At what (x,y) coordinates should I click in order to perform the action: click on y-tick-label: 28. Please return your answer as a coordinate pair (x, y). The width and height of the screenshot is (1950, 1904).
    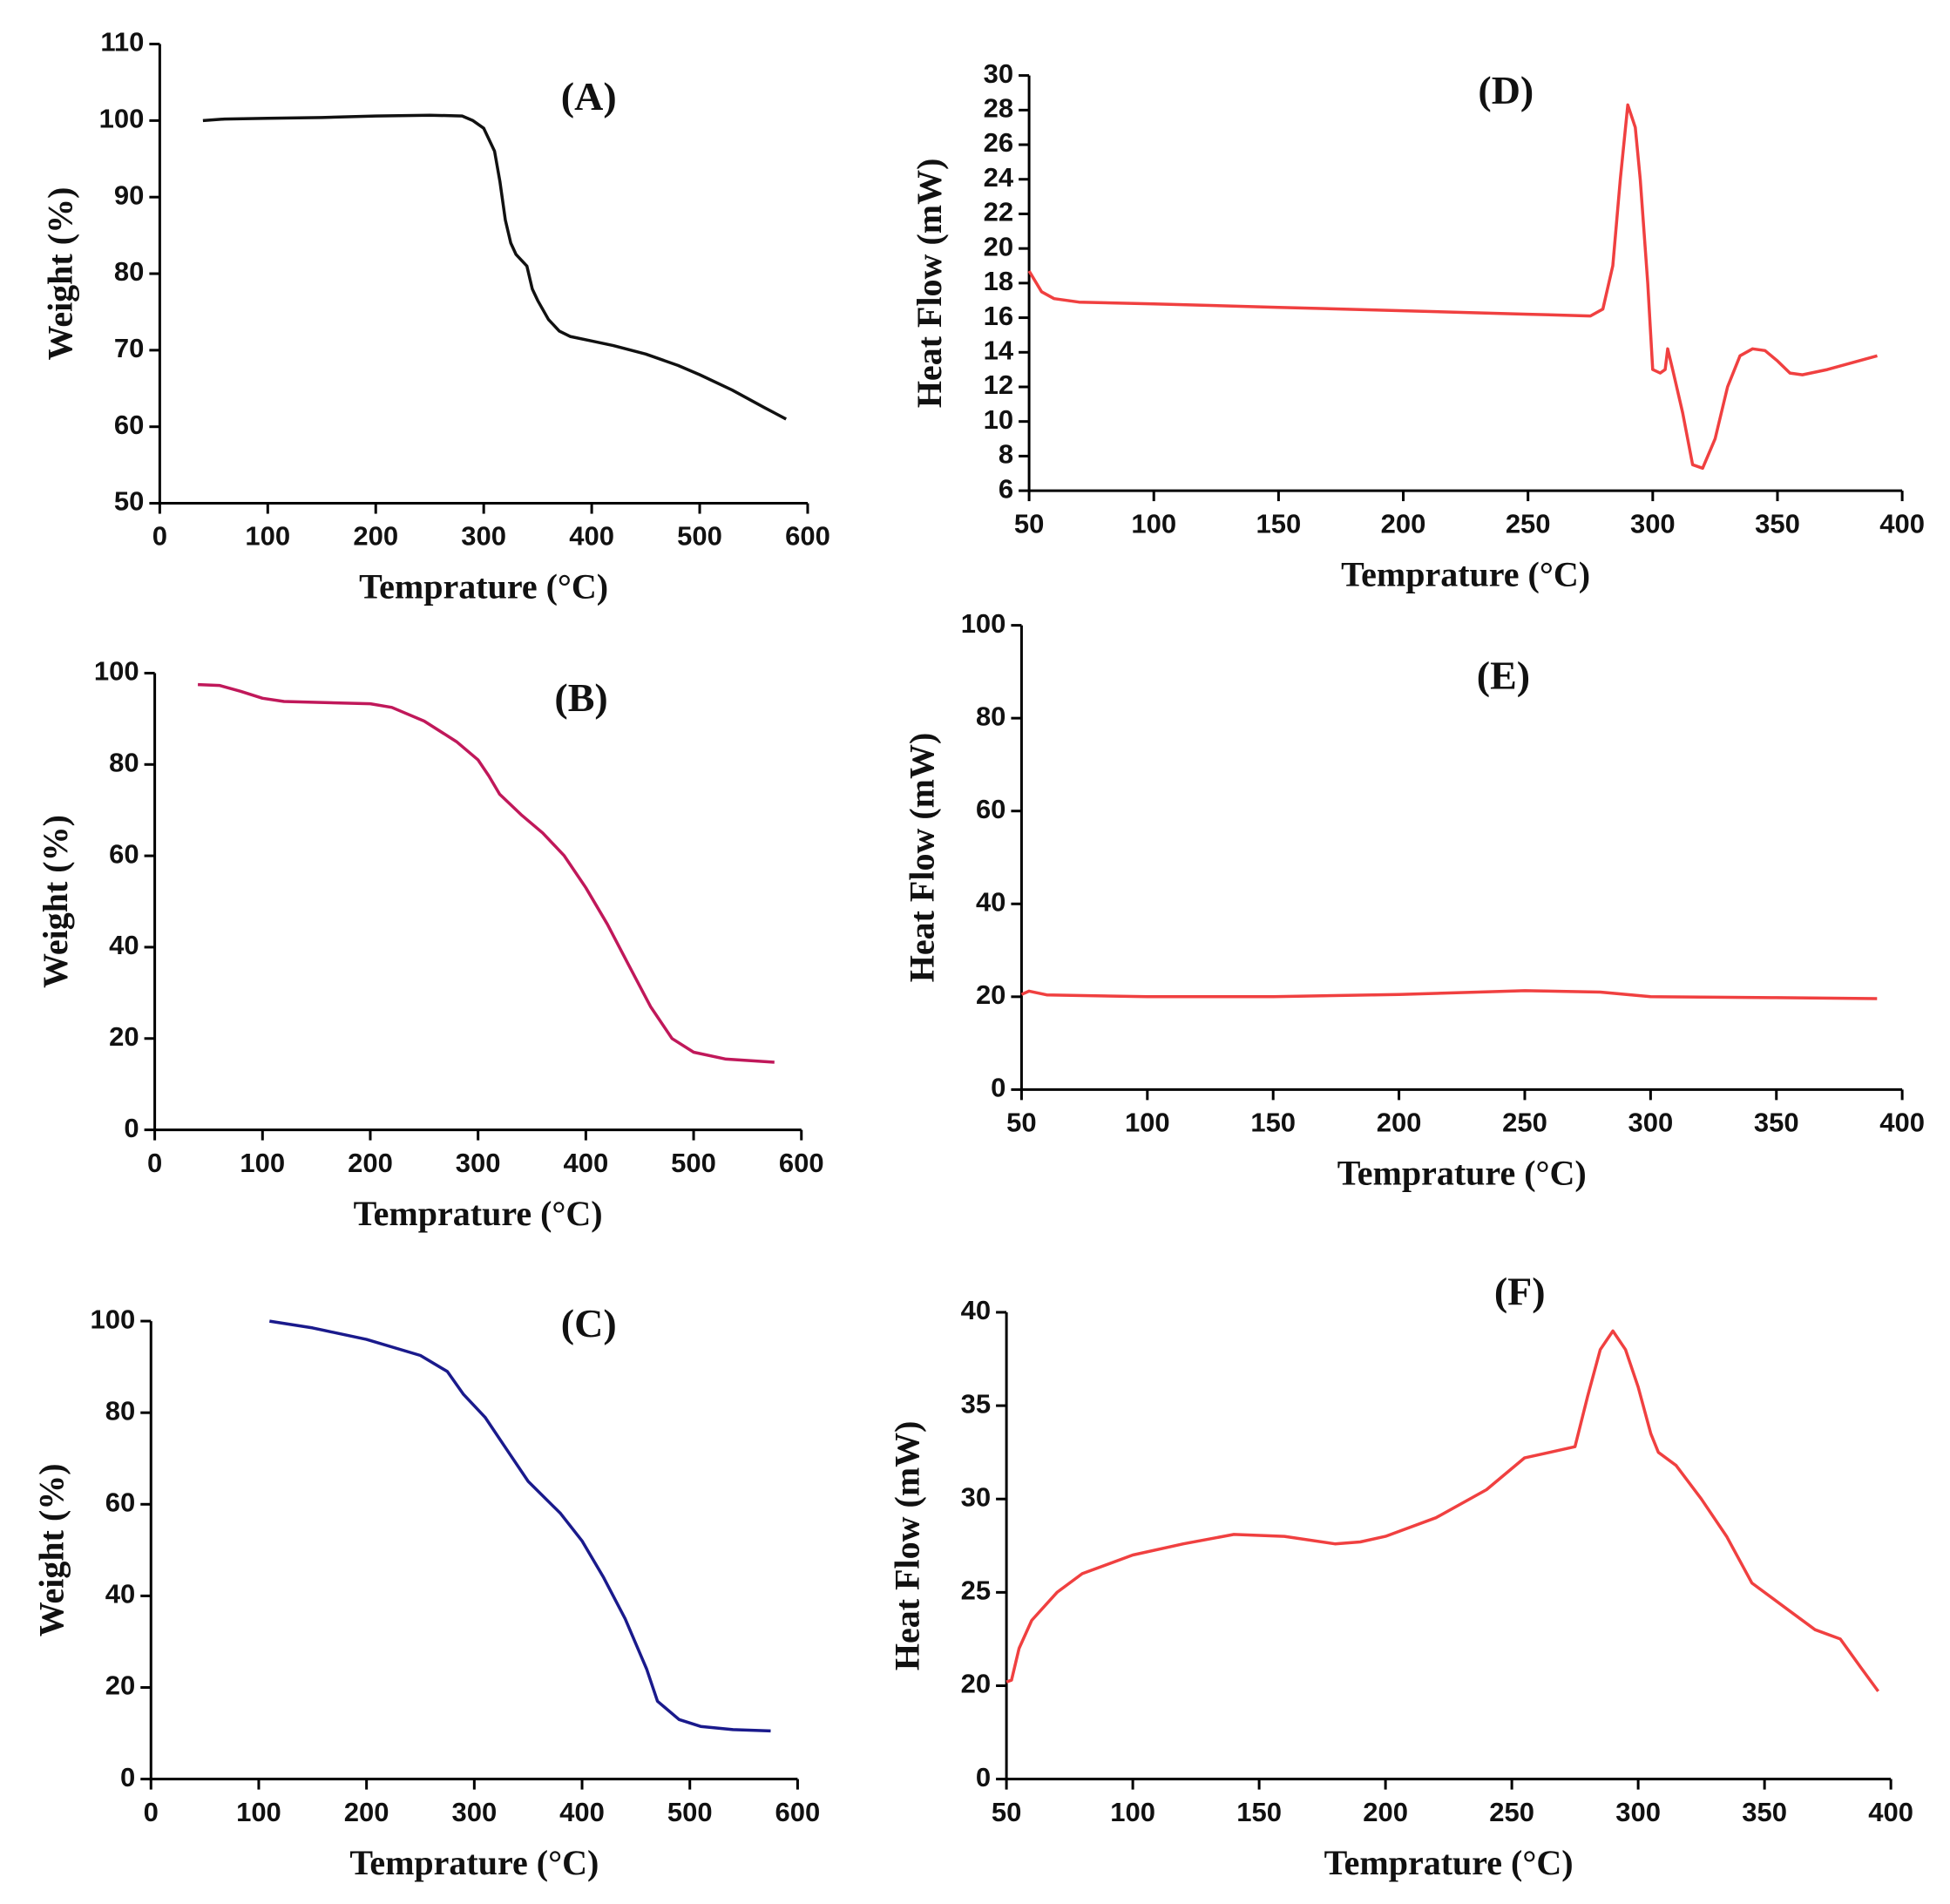
    Looking at the image, I should click on (999, 108).